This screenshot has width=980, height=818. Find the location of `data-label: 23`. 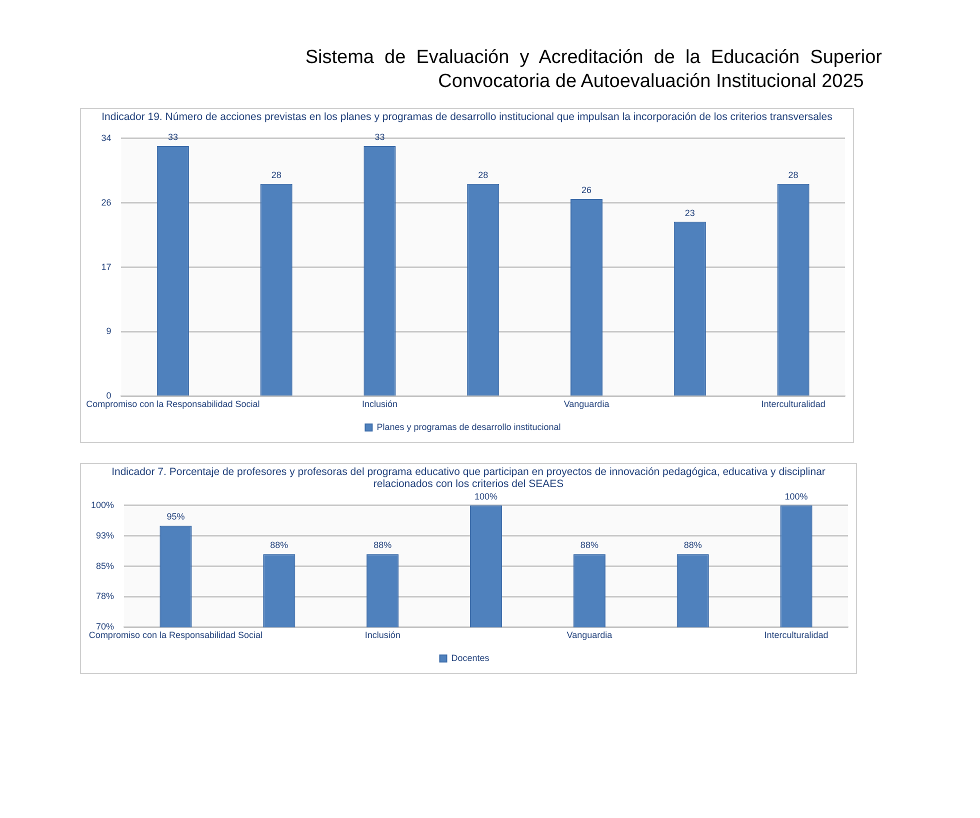

data-label: 23 is located at coordinates (689, 213).